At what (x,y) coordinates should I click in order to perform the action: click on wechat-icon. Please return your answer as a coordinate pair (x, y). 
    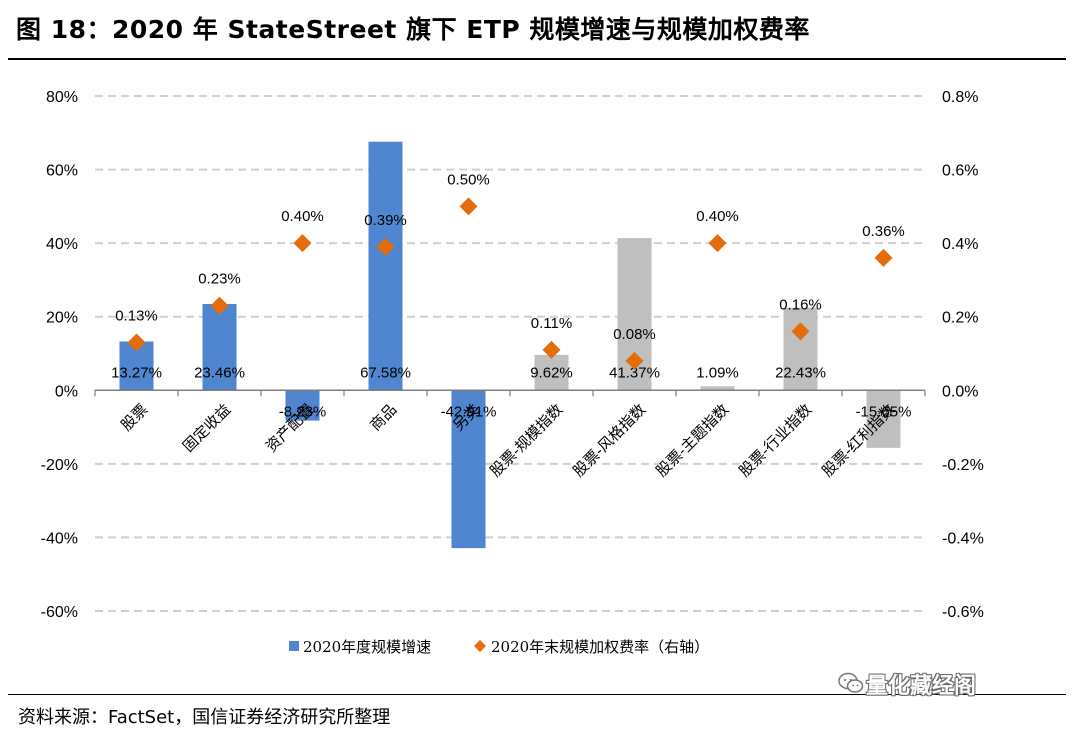
    Looking at the image, I should click on (851, 682).